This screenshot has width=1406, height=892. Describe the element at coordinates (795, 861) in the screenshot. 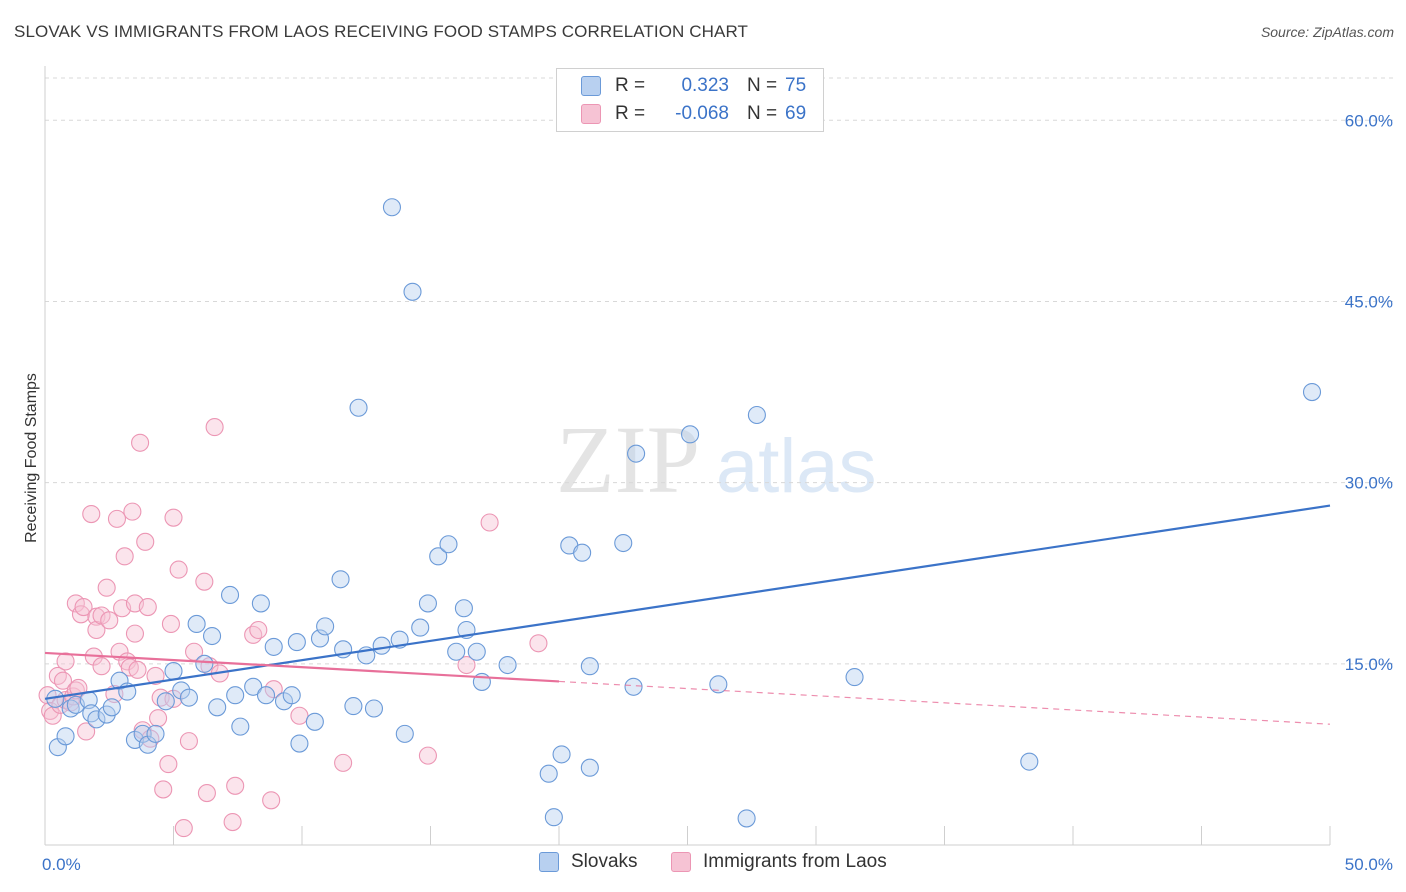

I see `legend-label-laos: Immigrants from Laos` at that location.